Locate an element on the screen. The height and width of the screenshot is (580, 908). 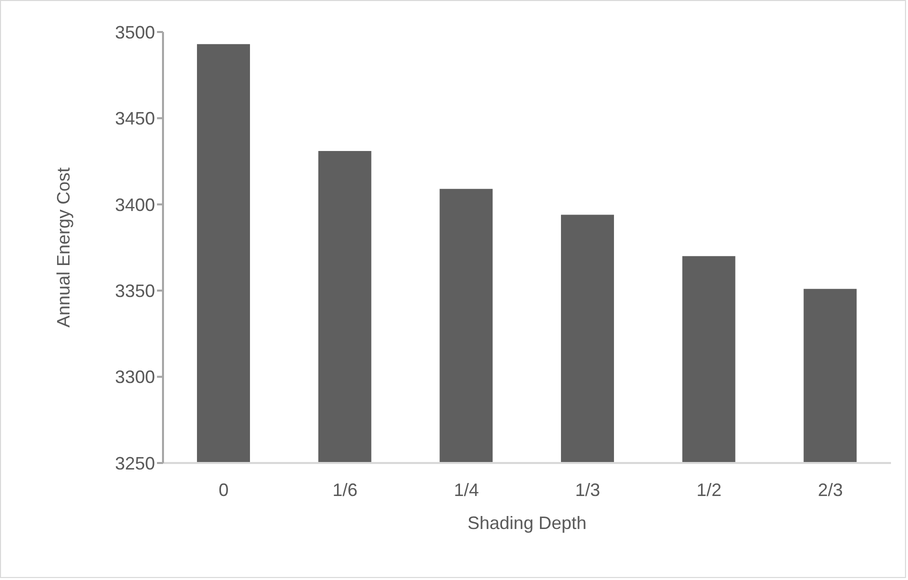
x-tick-label: 0 is located at coordinates (223, 490).